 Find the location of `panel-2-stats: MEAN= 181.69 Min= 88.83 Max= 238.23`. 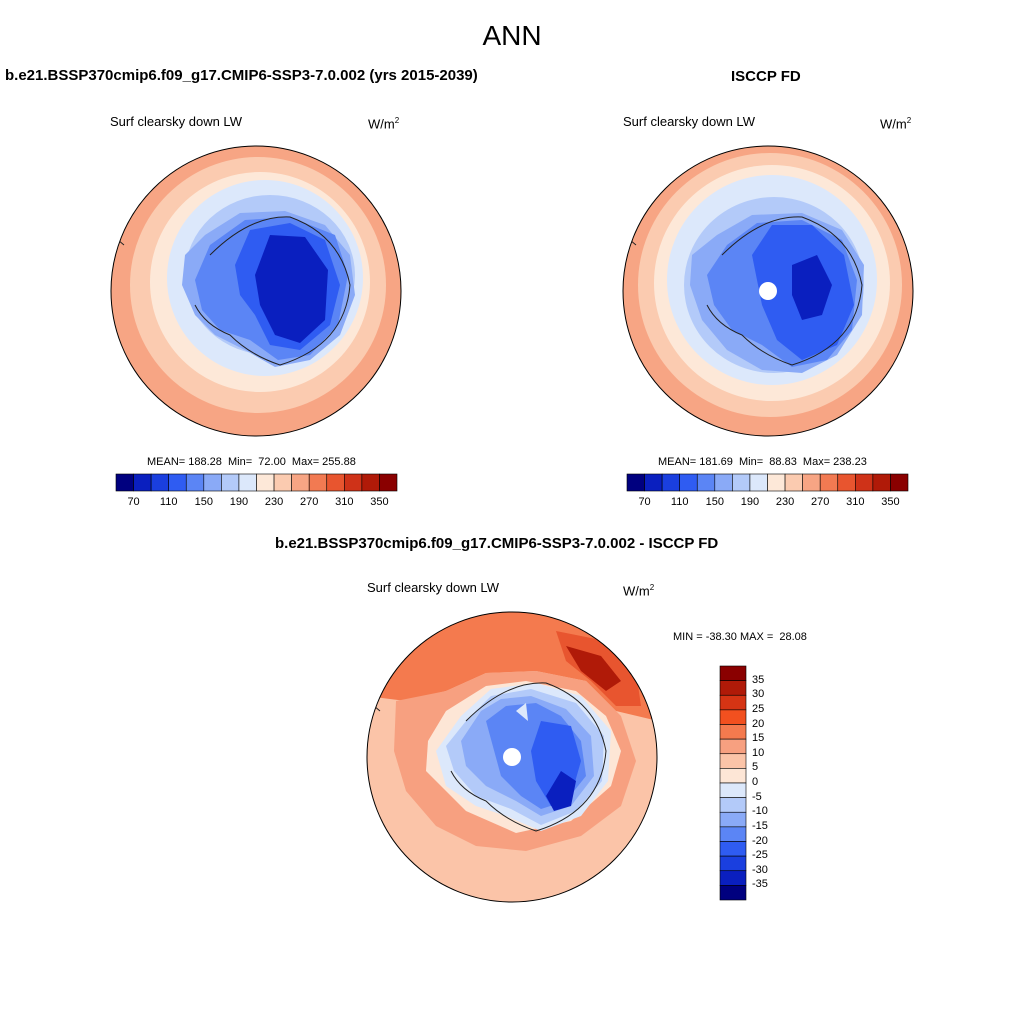

panel-2-stats: MEAN= 181.69 Min= 88.83 Max= 238.23 is located at coordinates (762, 462).